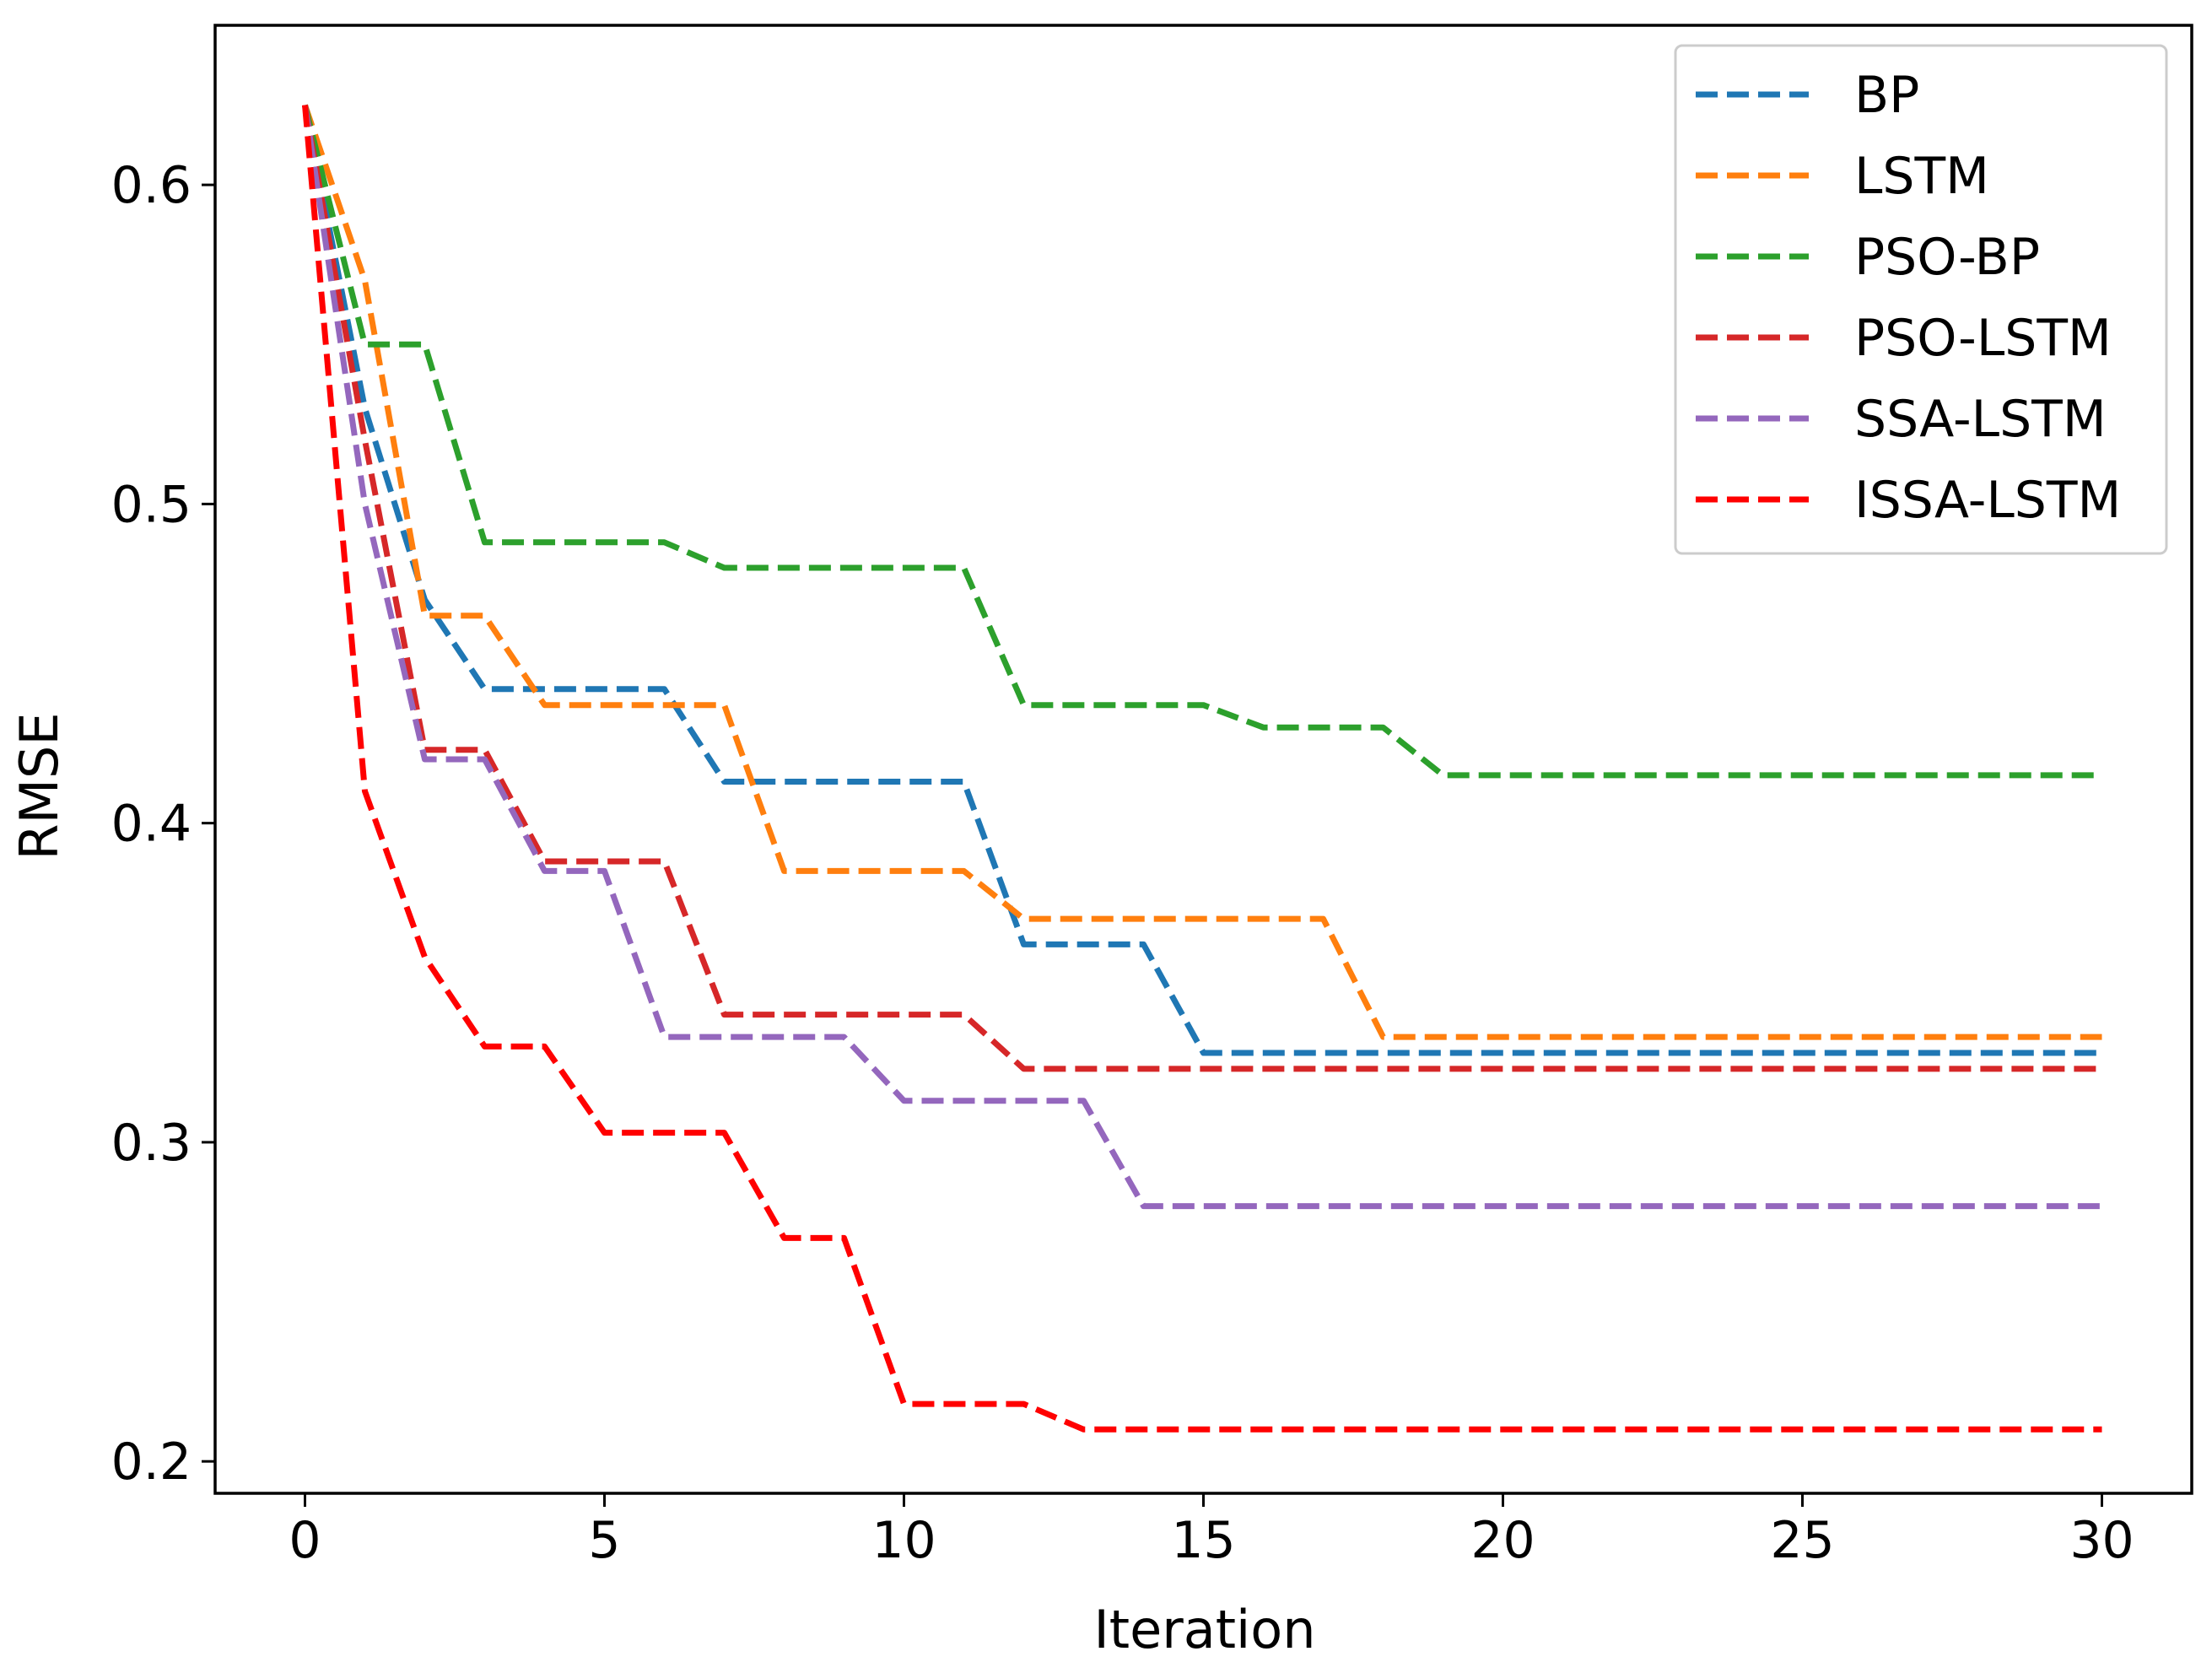  What do you see at coordinates (1203, 1540) in the screenshot?
I see `x-tick-label: 15` at bounding box center [1203, 1540].